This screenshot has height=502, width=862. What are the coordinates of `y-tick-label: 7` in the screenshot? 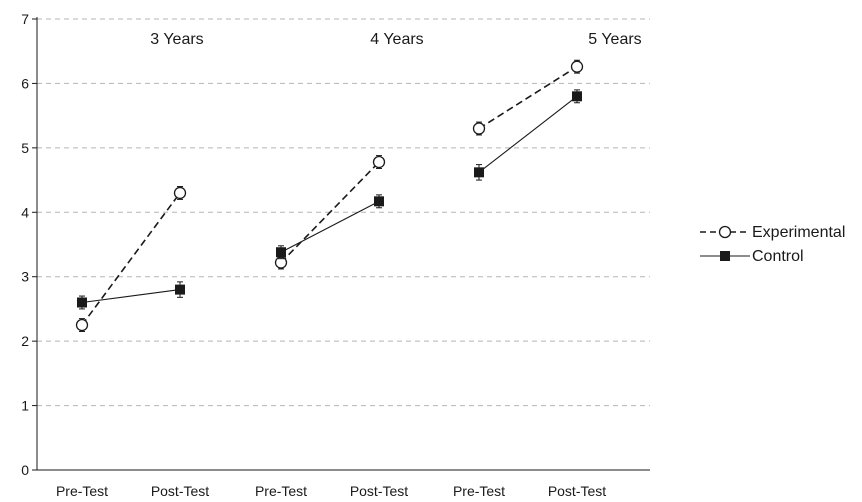 It's located at (25, 19).